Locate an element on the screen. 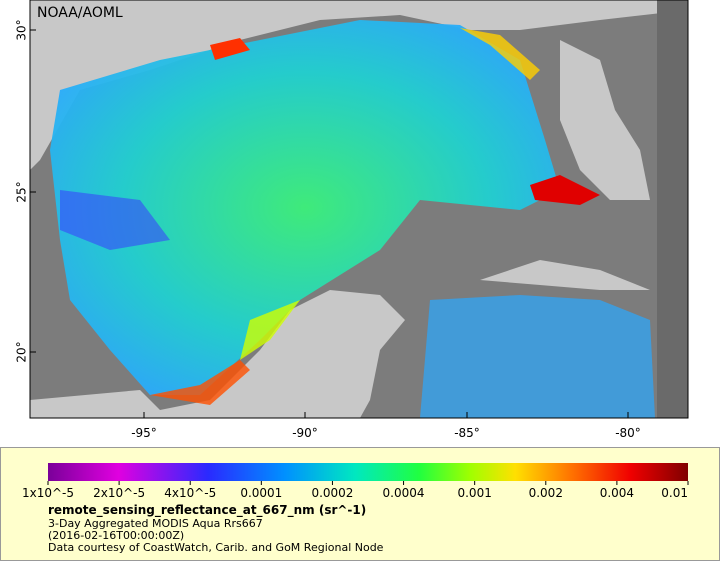 Image resolution: width=720 pixels, height=565 pixels. land-south is located at coordinates (217, 354).